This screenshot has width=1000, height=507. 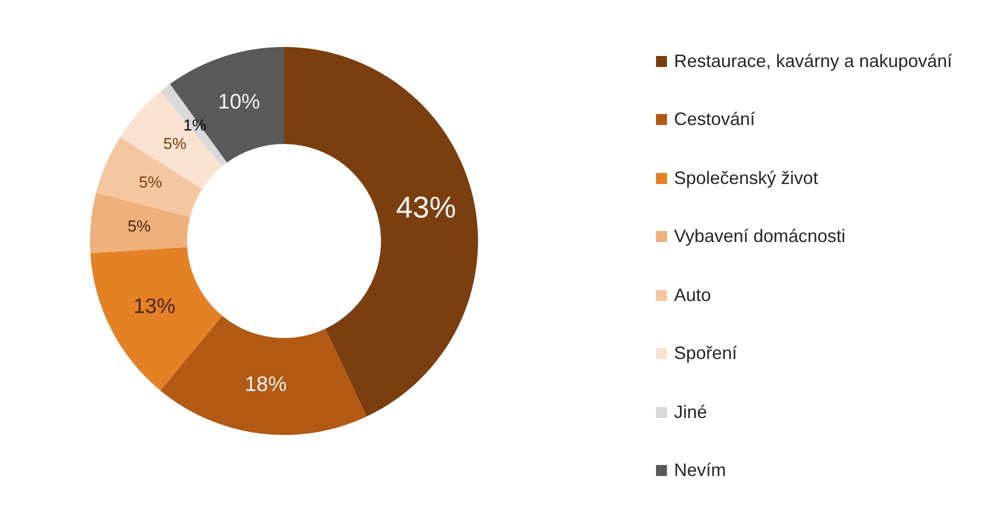 I want to click on legend-label: Auto, so click(x=693, y=295).